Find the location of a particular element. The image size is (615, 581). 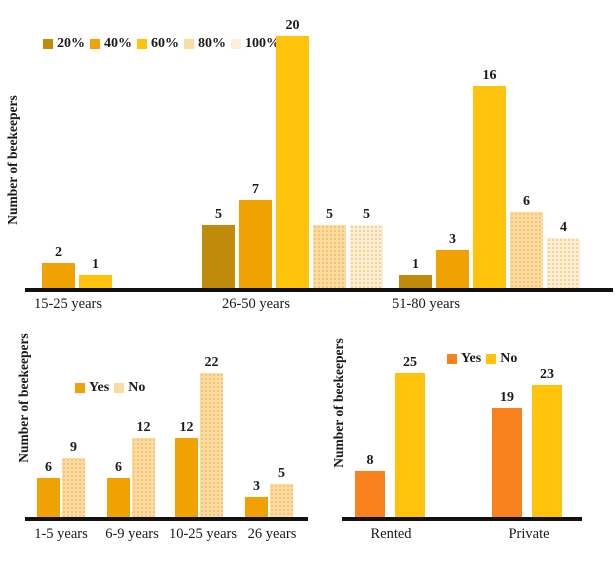

age-legend-item-80pct: 80% is located at coordinates (205, 44).